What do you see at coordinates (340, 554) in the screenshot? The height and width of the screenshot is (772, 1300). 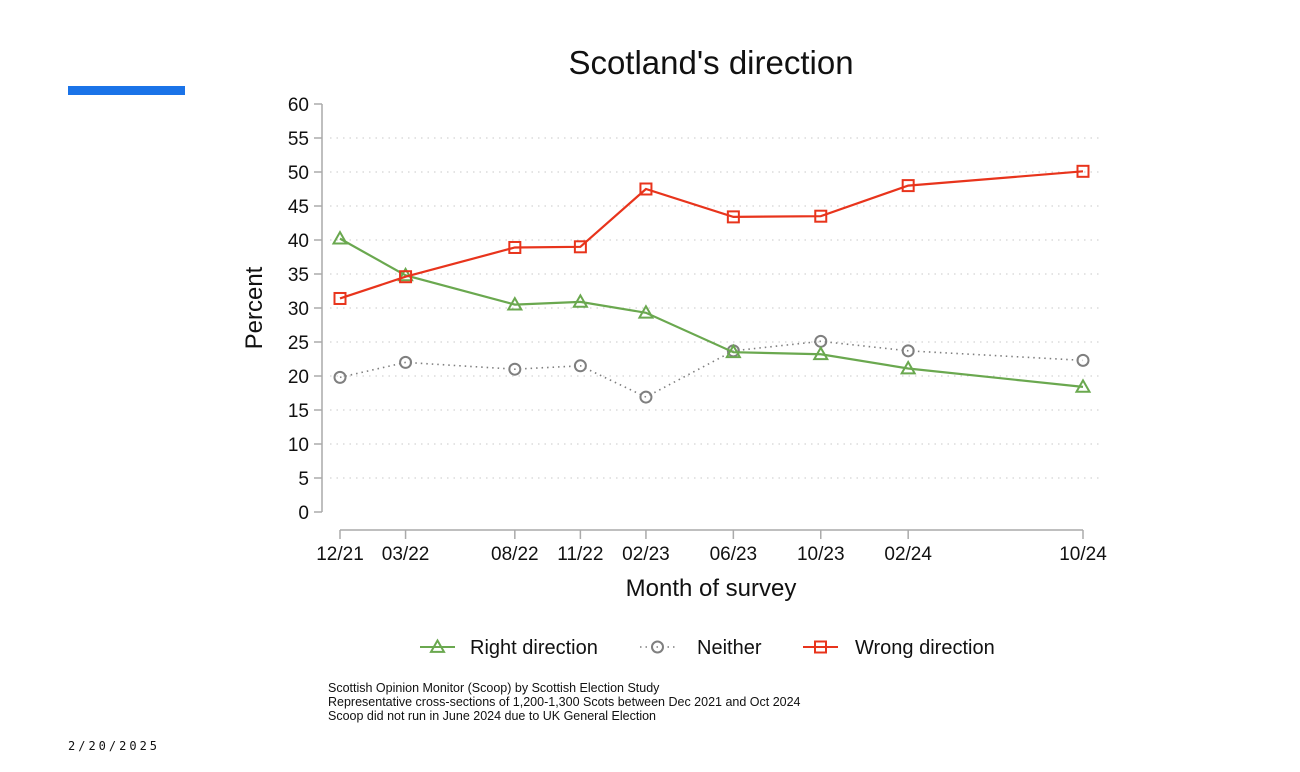 I see `x-tick-label: 12/21` at bounding box center [340, 554].